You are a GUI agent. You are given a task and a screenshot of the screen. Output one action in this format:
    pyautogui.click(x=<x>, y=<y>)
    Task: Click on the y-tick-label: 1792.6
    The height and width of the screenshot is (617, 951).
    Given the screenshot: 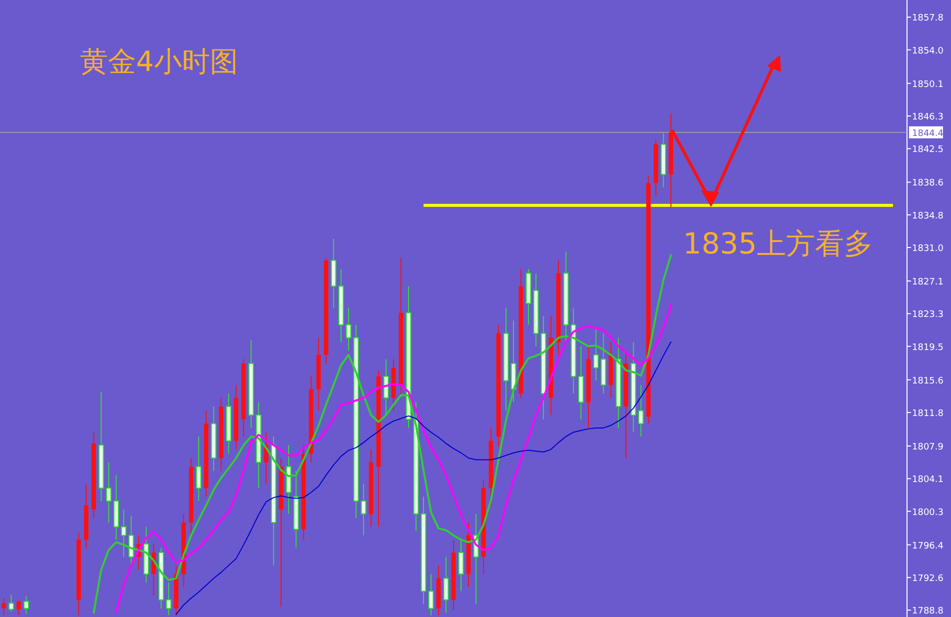 What is the action you would take?
    pyautogui.click(x=928, y=579)
    